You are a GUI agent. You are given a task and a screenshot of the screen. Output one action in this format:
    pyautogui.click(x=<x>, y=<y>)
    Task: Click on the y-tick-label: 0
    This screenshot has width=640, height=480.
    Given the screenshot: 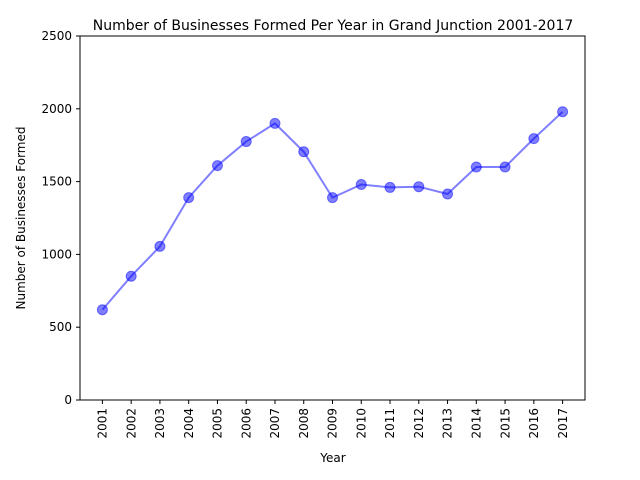 What is the action you would take?
    pyautogui.click(x=68, y=400)
    